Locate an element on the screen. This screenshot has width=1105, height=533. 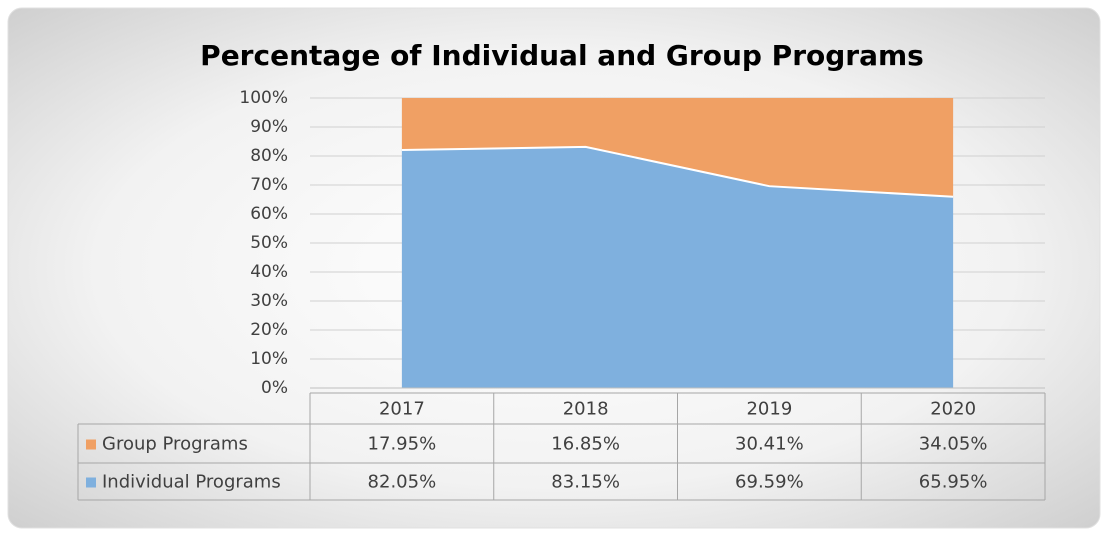
data-label: 83.15% is located at coordinates (585, 482).